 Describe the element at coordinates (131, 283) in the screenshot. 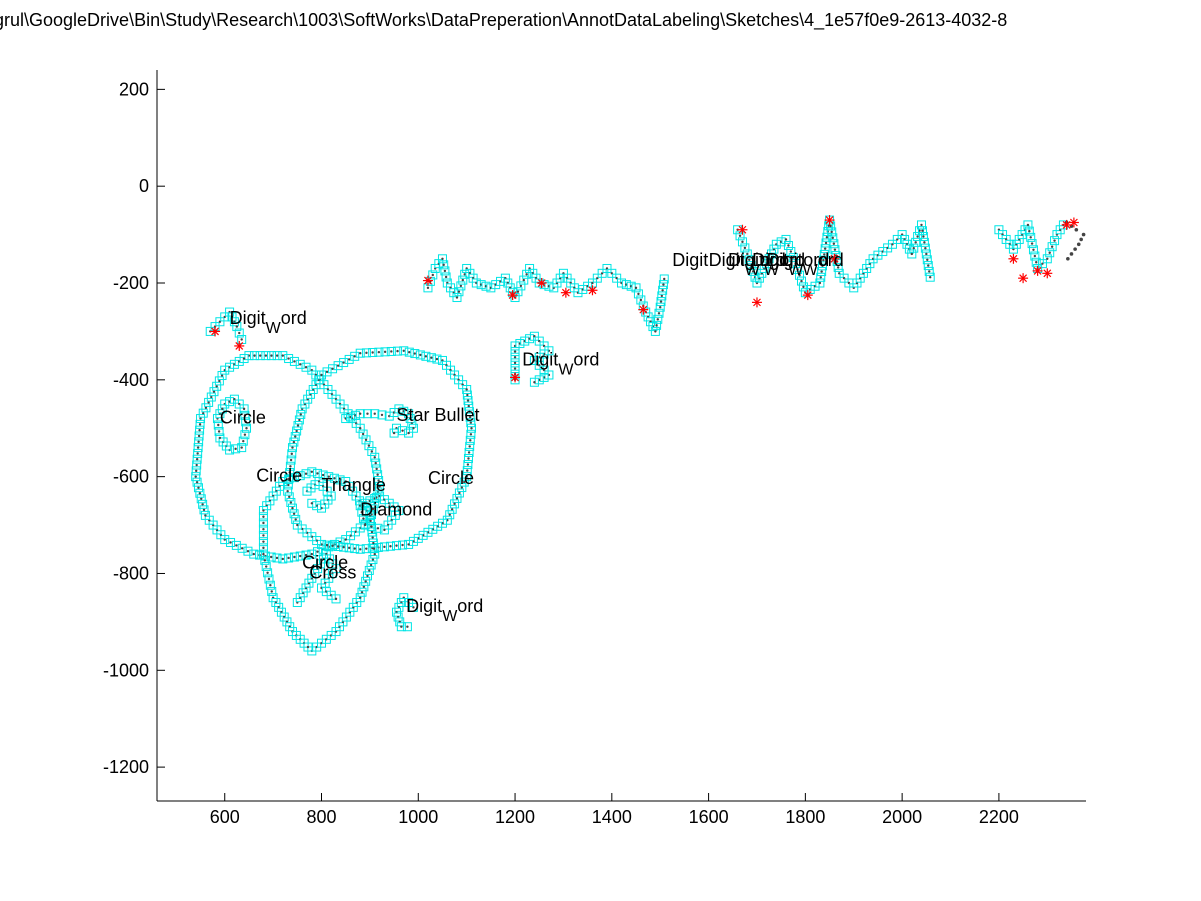

I see `y-tick-label: -200` at that location.